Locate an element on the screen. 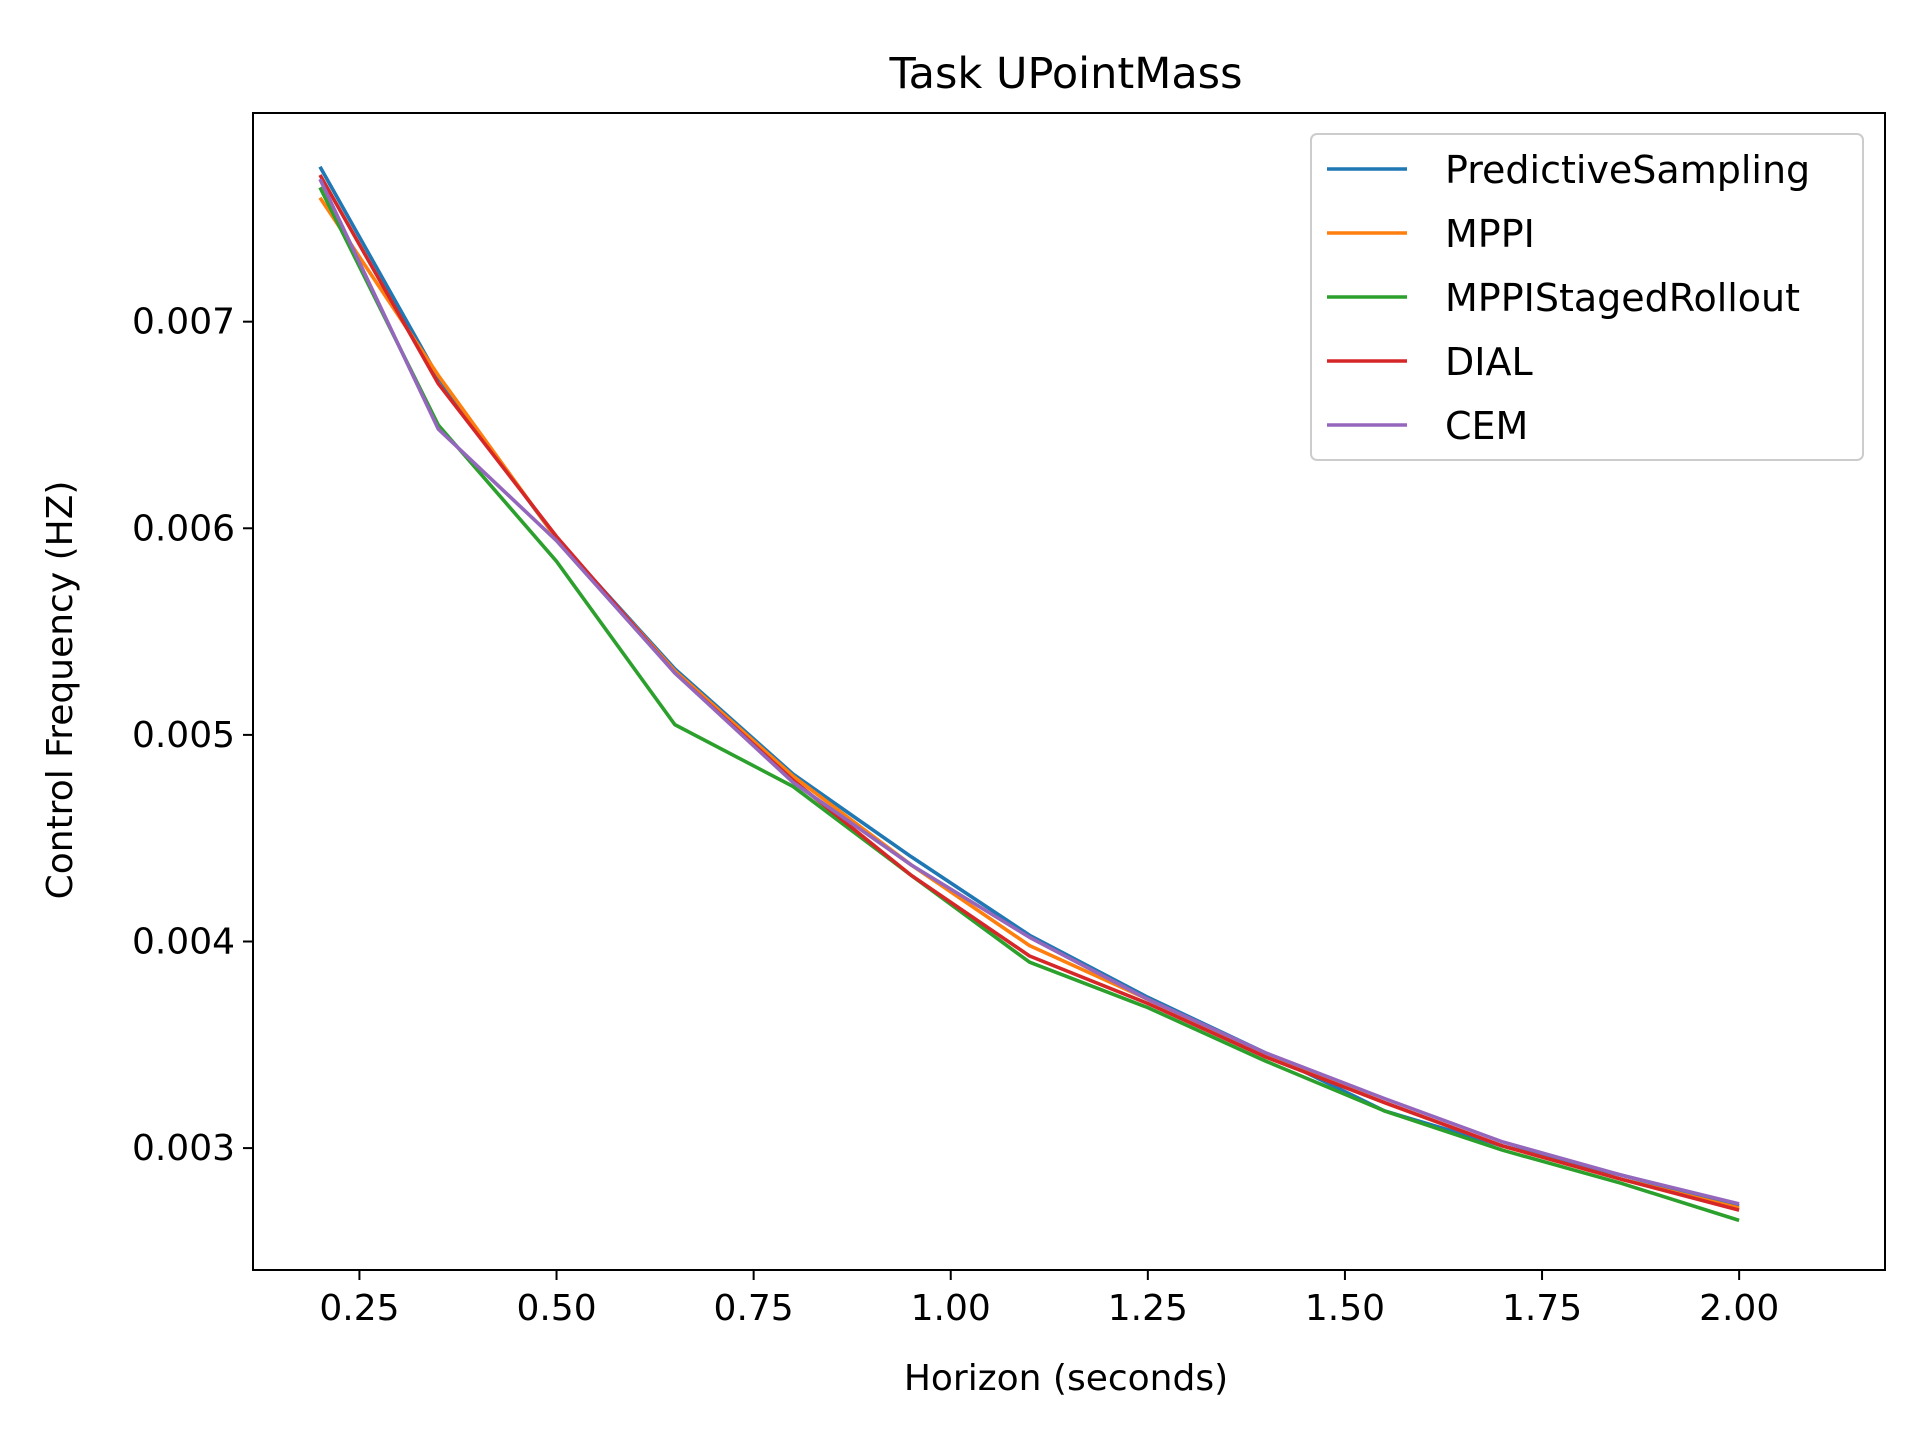  legend-label: PredictiveSampling is located at coordinates (1627, 170).